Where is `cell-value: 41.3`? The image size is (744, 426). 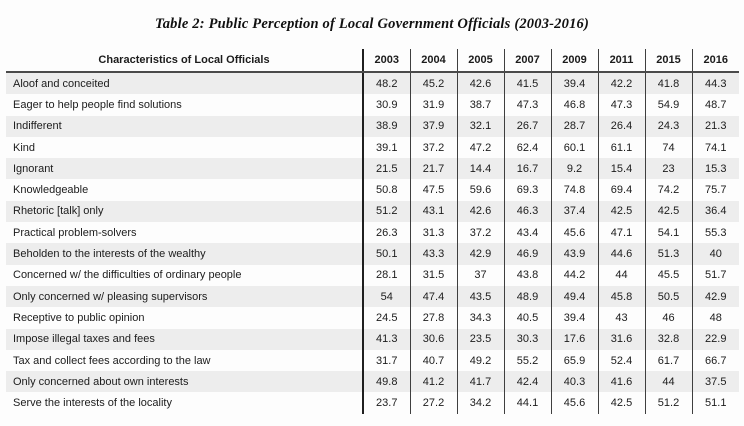 cell-value: 41.3 is located at coordinates (386, 339).